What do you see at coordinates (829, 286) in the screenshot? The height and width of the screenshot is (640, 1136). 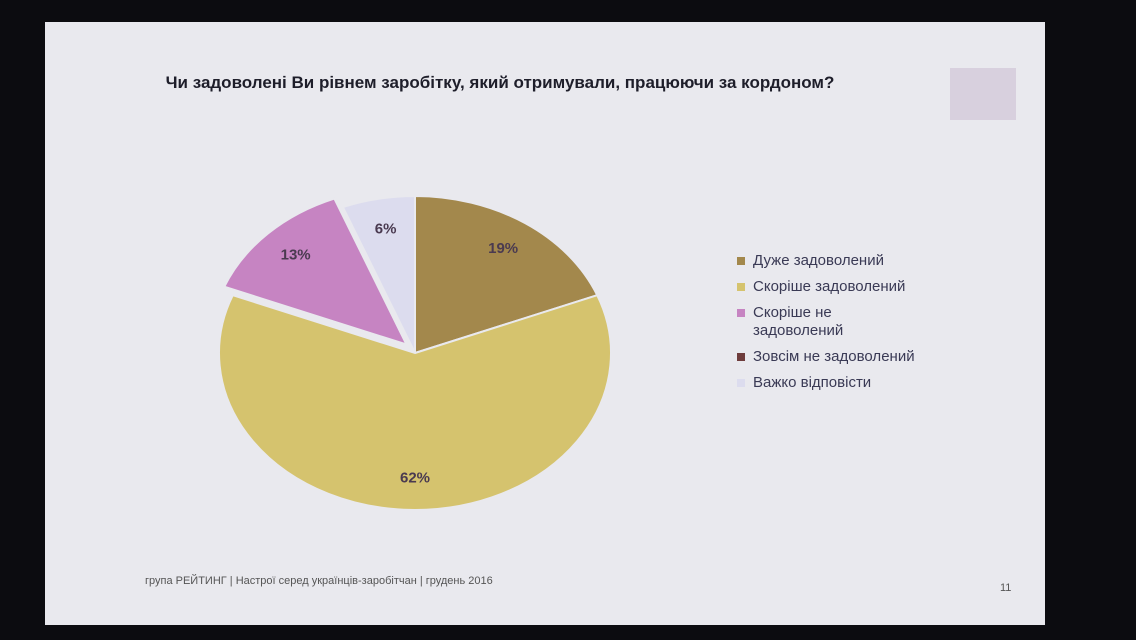 I see `legend-label: Скоріше задоволений` at bounding box center [829, 286].